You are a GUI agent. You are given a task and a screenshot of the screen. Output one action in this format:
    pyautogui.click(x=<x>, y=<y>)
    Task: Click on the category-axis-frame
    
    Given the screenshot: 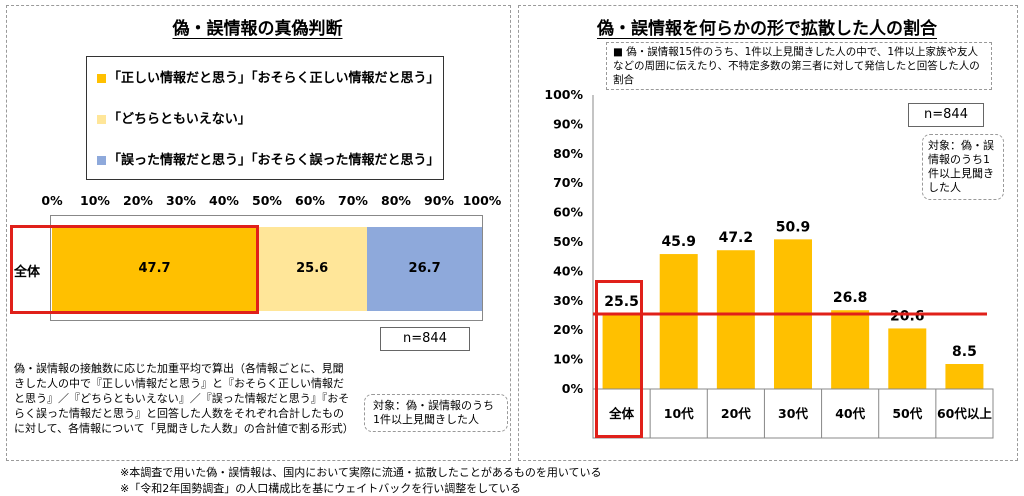 What is the action you would take?
    pyautogui.click(x=793, y=413)
    